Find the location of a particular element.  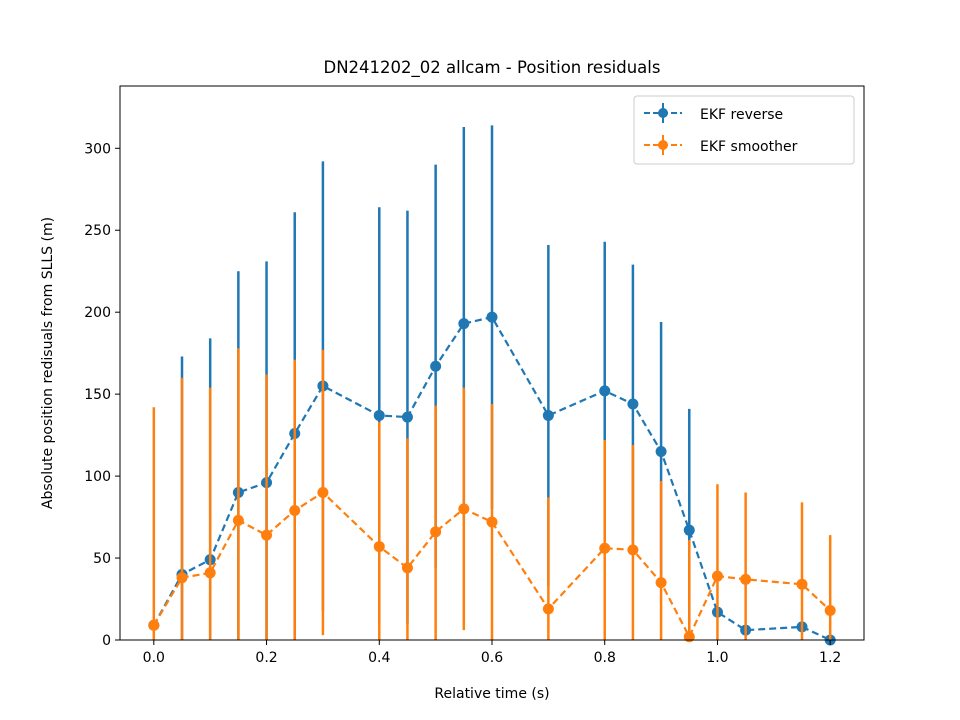

legend-label-reverse: EKF reverse is located at coordinates (741, 115).